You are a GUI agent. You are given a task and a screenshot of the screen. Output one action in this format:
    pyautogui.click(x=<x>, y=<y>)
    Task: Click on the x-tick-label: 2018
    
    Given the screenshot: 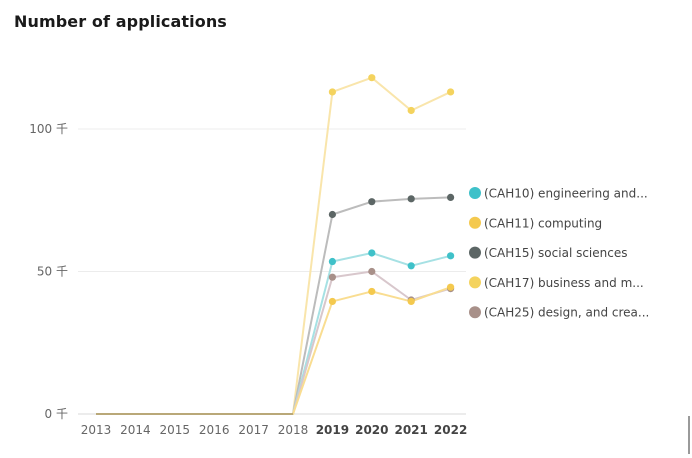 What is the action you would take?
    pyautogui.click(x=293, y=430)
    